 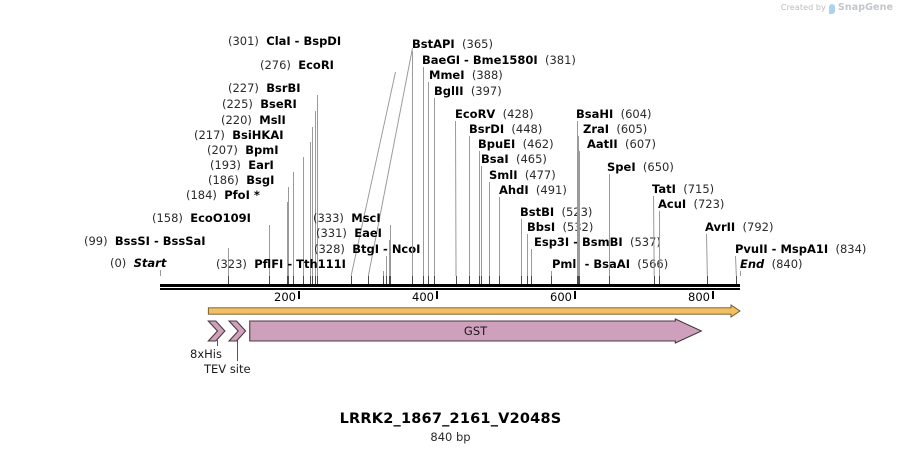 I want to click on enzyme-label: BsrDI (448), so click(x=505, y=129).